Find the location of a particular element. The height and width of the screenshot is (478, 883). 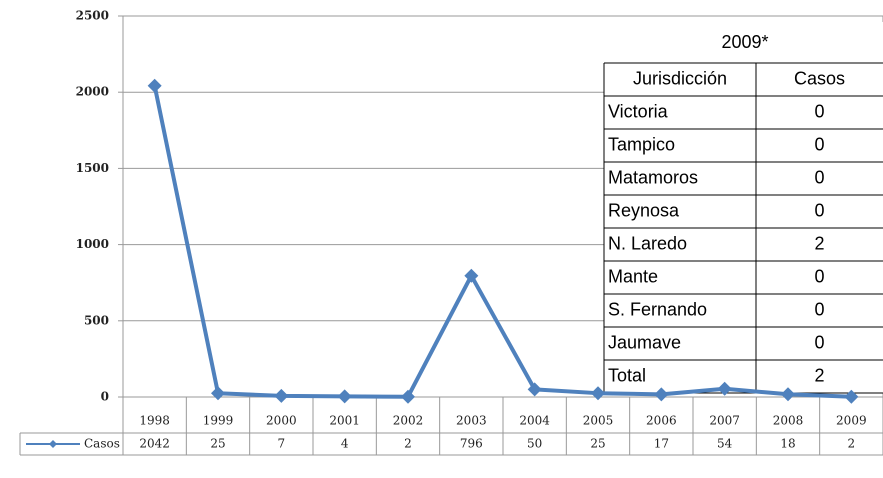

x-tick-label: 2001 is located at coordinates (344, 421).